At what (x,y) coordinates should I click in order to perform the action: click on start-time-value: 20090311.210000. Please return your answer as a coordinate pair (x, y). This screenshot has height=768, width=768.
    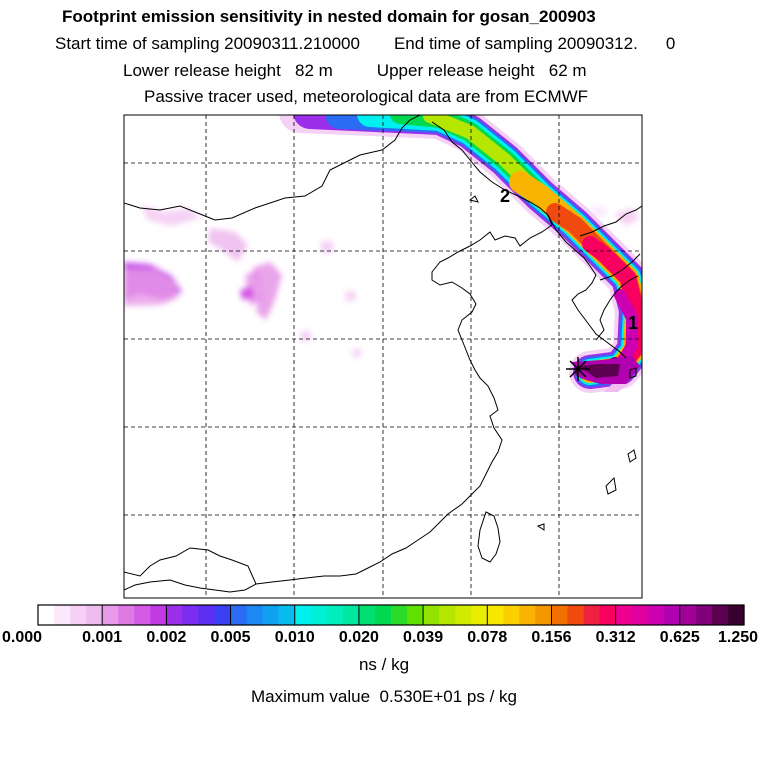
    Looking at the image, I should click on (292, 43).